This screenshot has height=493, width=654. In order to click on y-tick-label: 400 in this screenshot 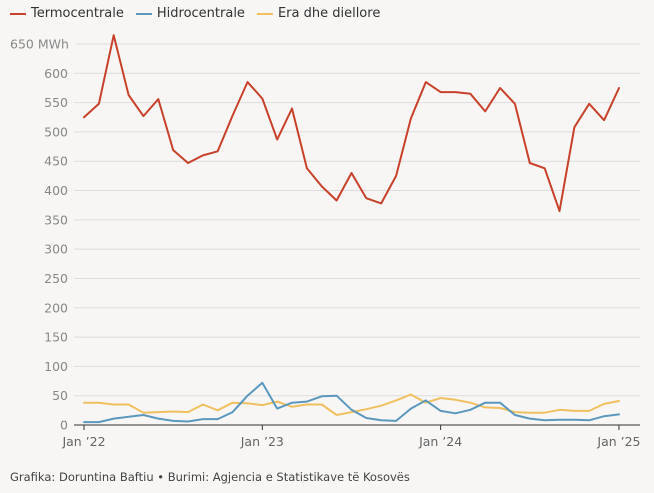, I will do `click(56, 190)`.